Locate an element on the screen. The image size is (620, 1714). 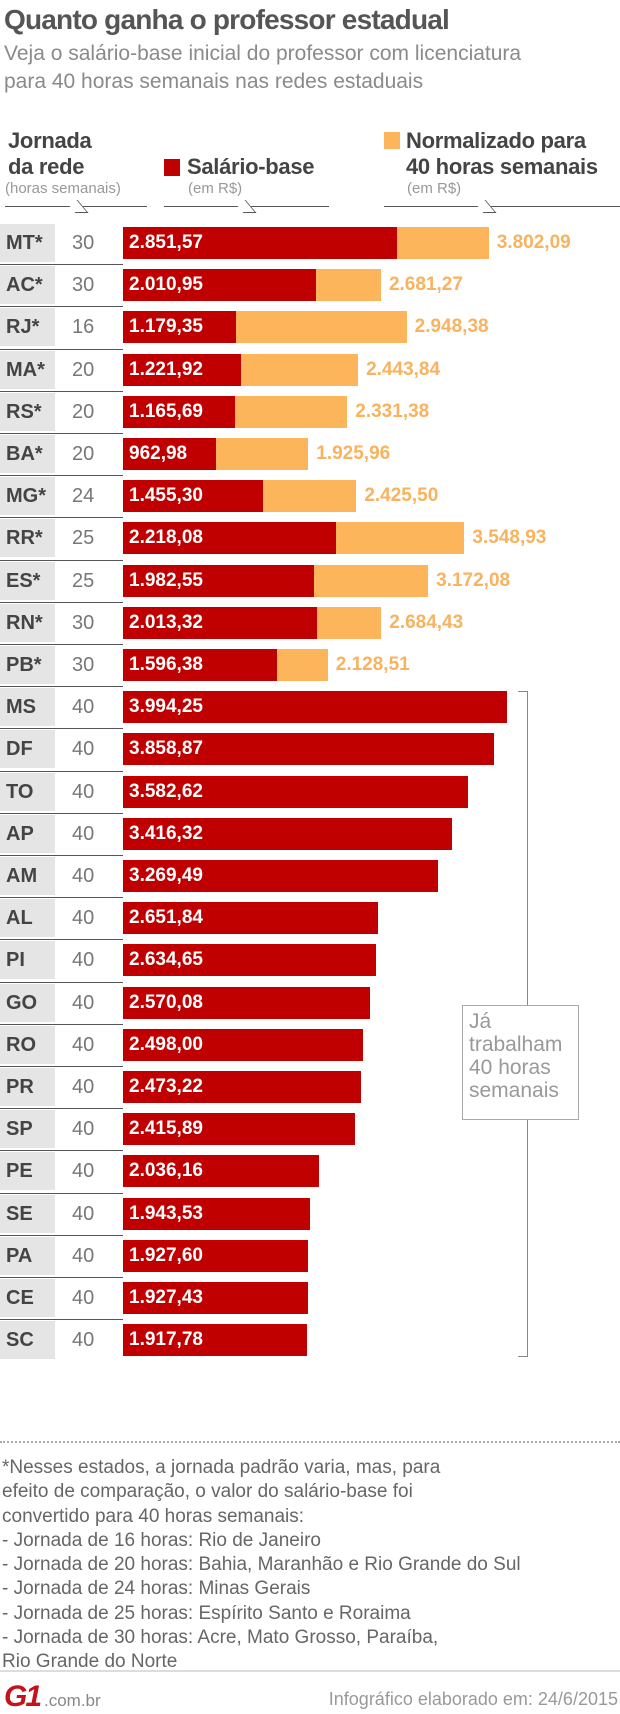
footnote-line: Rio Grande do Norte is located at coordinates (90, 1662).